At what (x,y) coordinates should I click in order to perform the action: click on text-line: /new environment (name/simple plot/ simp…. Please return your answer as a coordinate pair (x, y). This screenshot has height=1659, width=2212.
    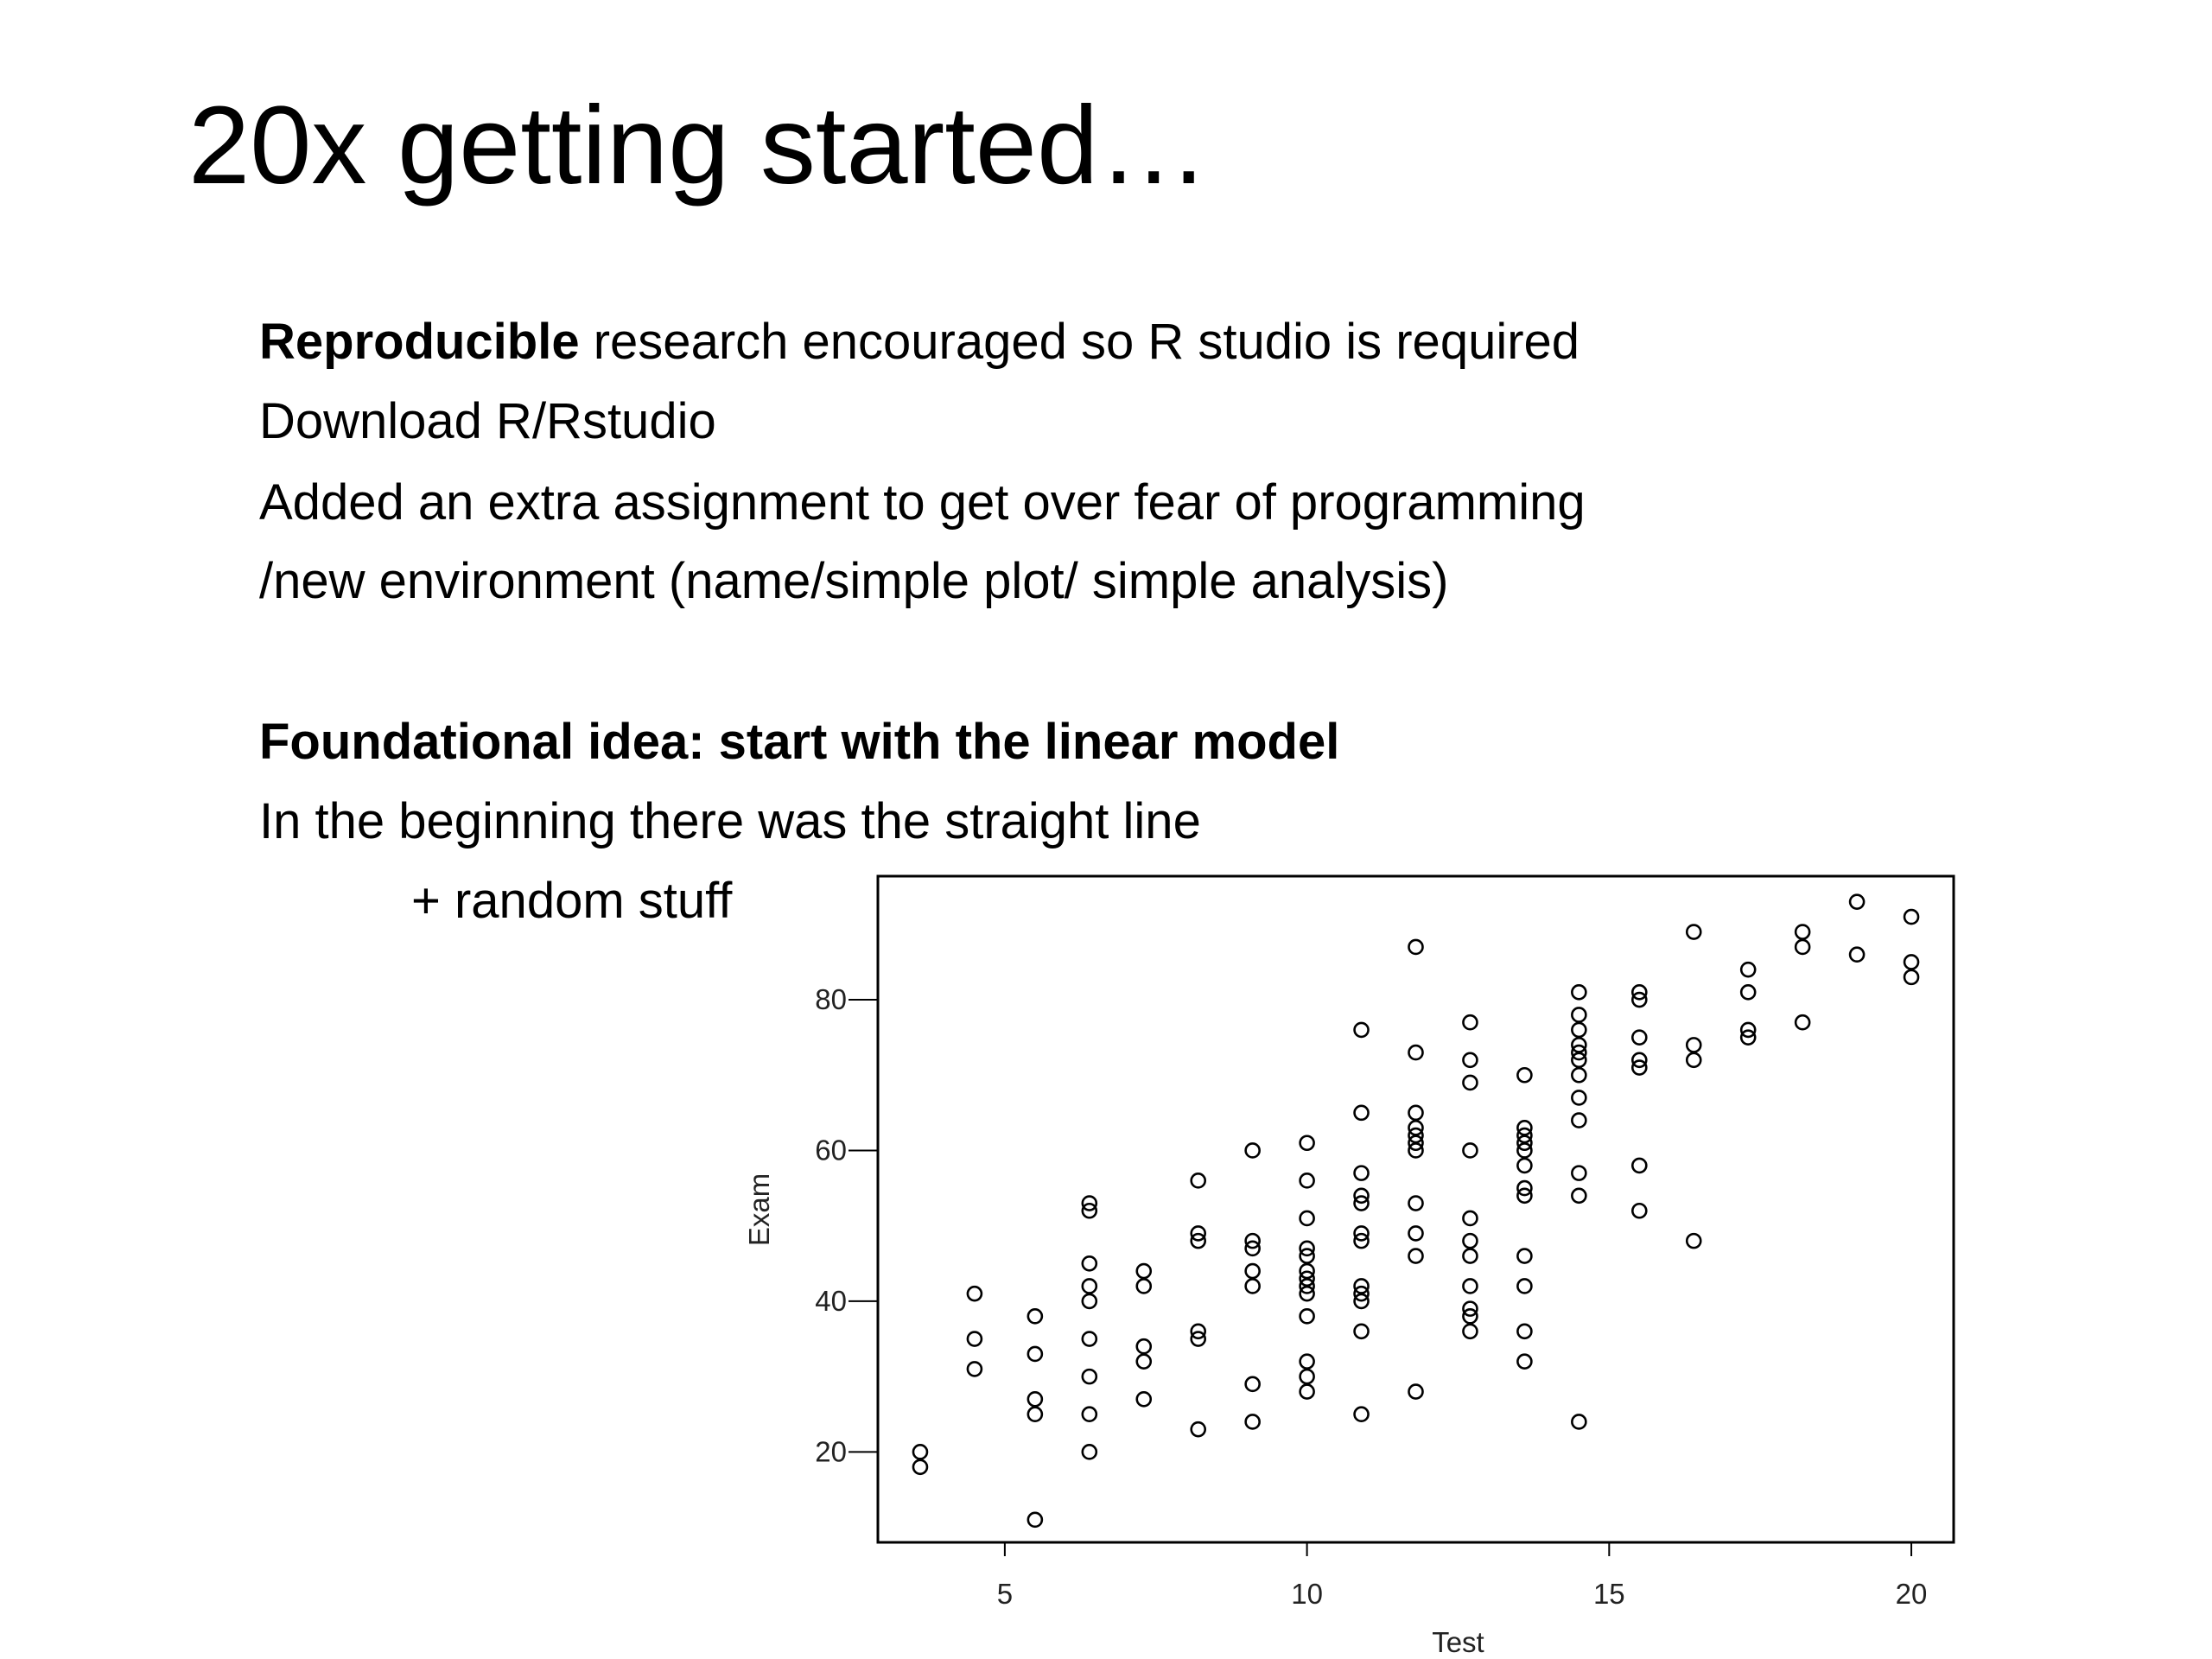
    Looking at the image, I should click on (853, 581).